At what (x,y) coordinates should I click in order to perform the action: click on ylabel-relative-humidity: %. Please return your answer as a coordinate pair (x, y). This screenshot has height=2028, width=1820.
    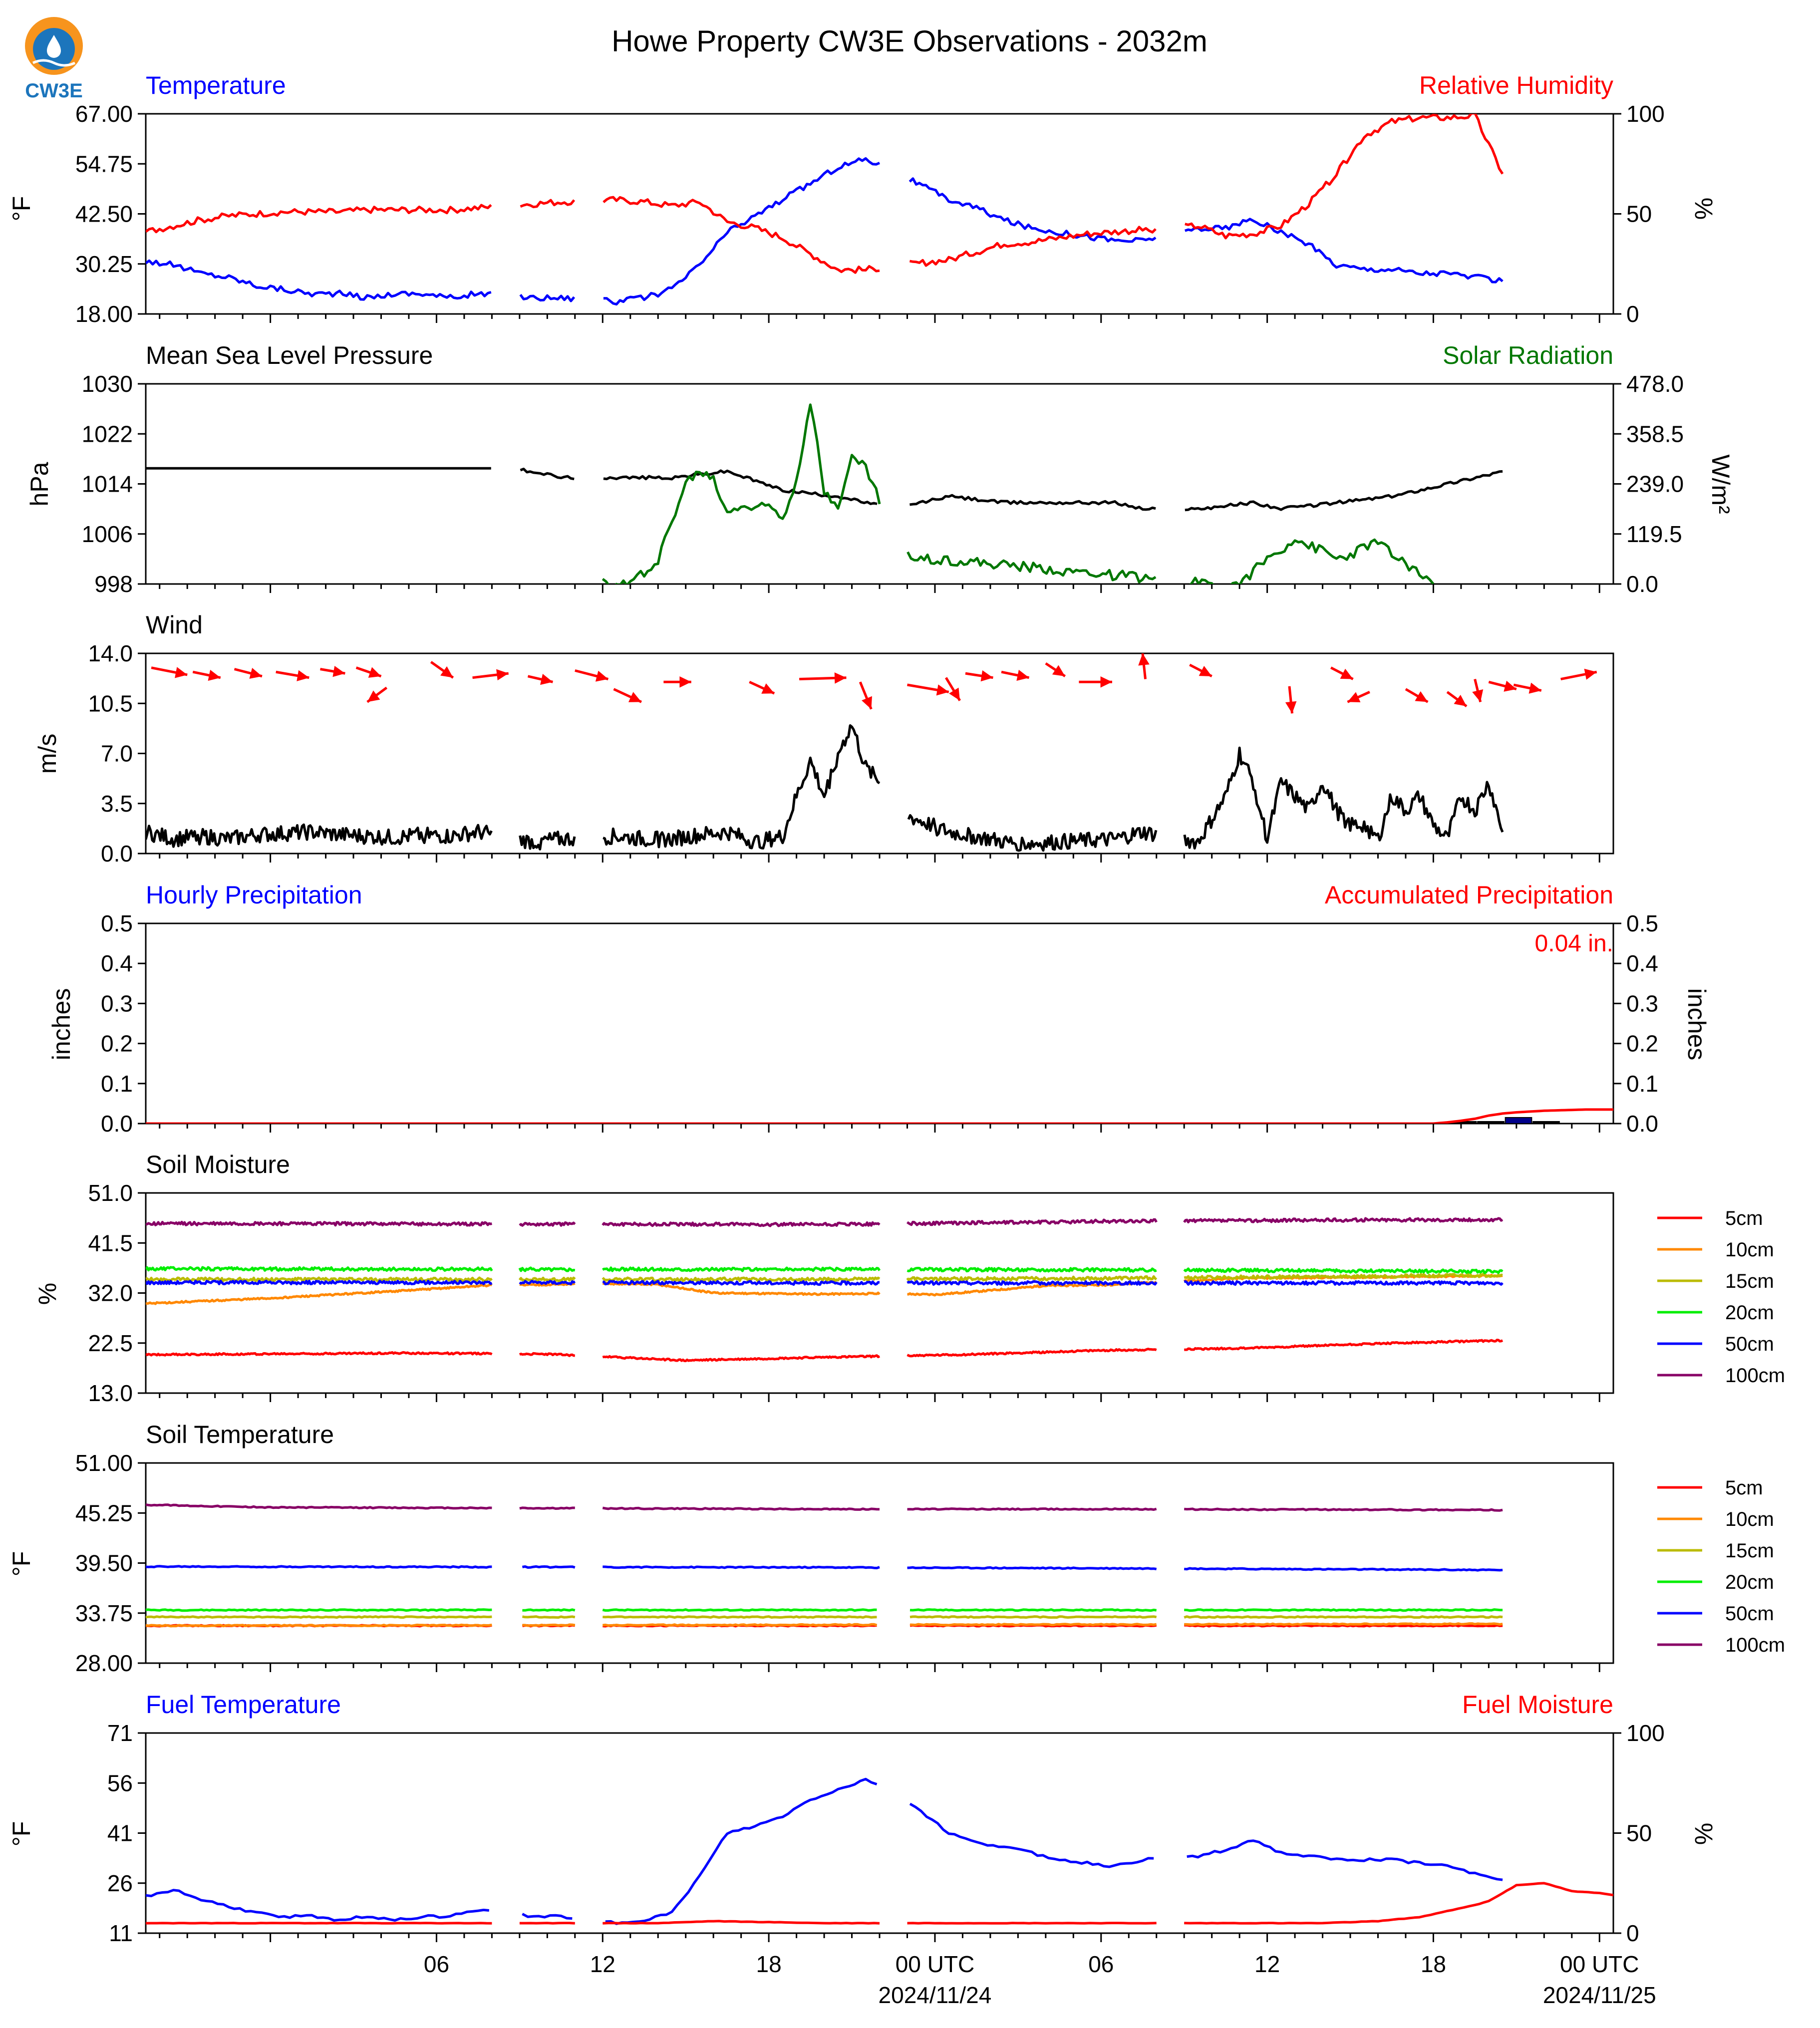
    Looking at the image, I should click on (1704, 209).